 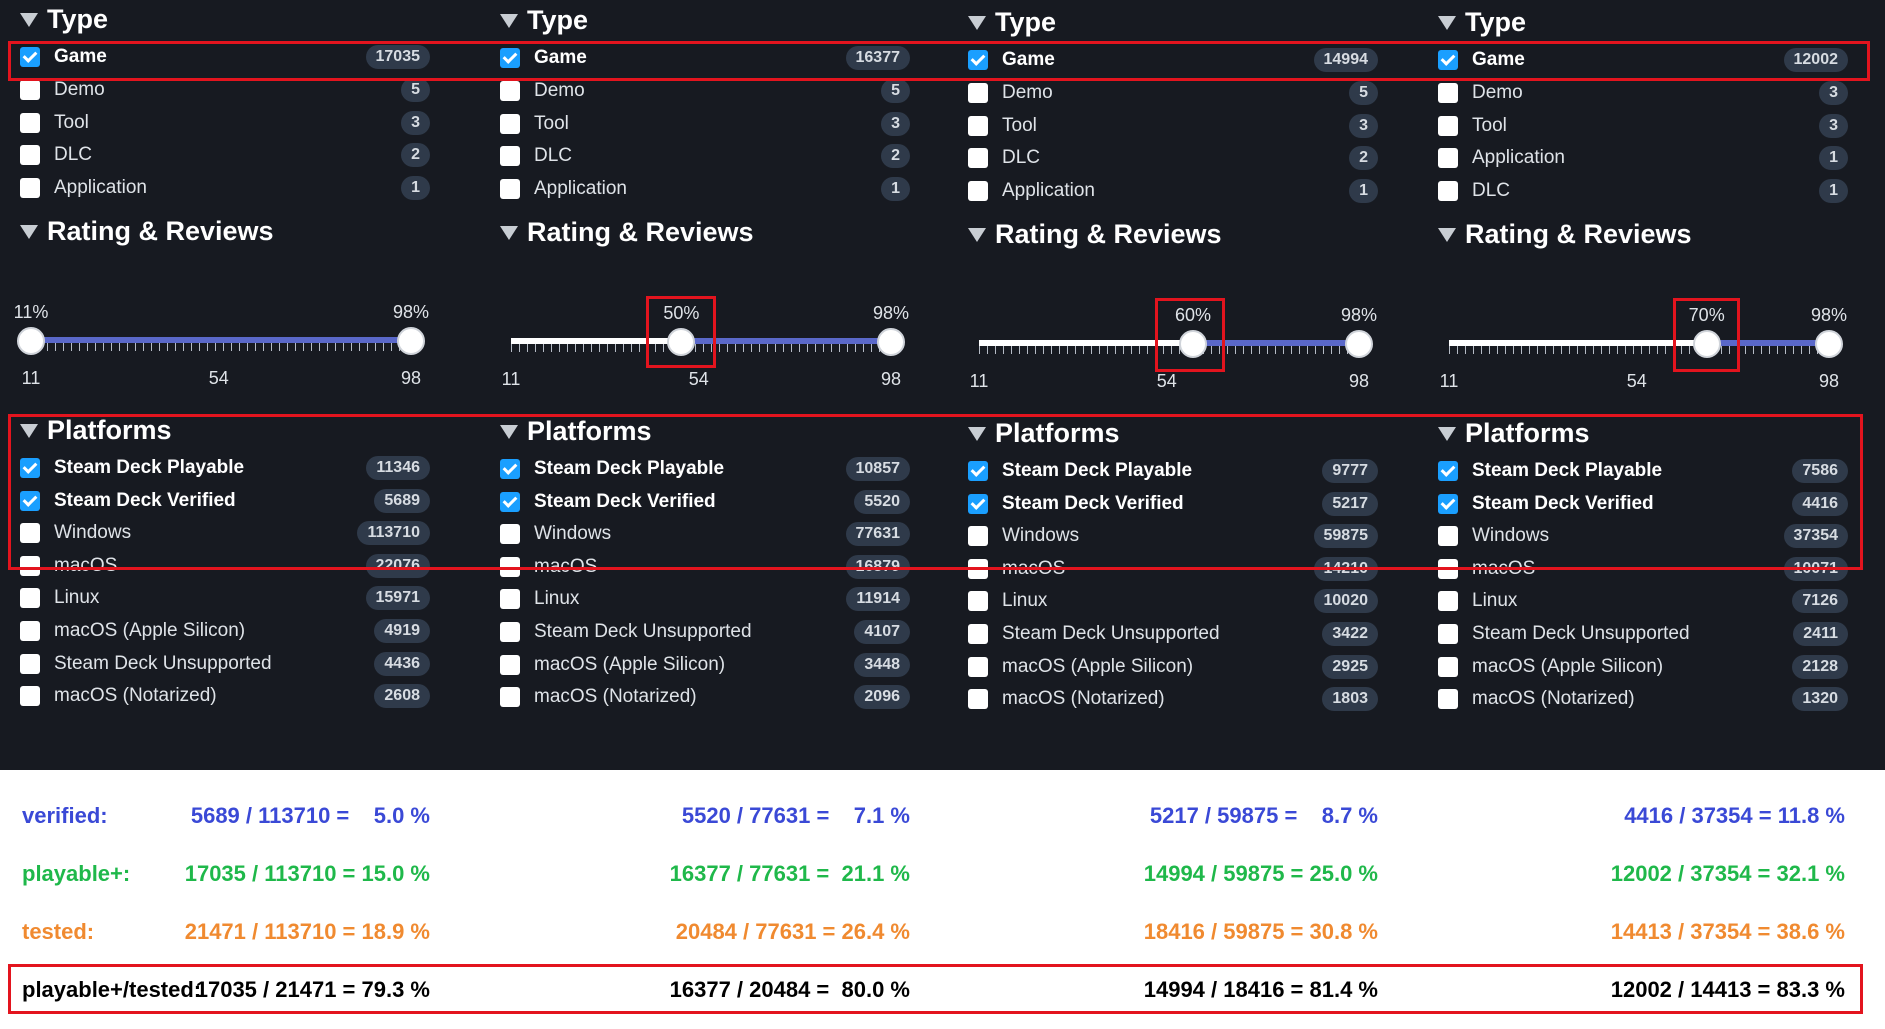 I want to click on type-filter-row: Game 14994, so click(x=1173, y=60).